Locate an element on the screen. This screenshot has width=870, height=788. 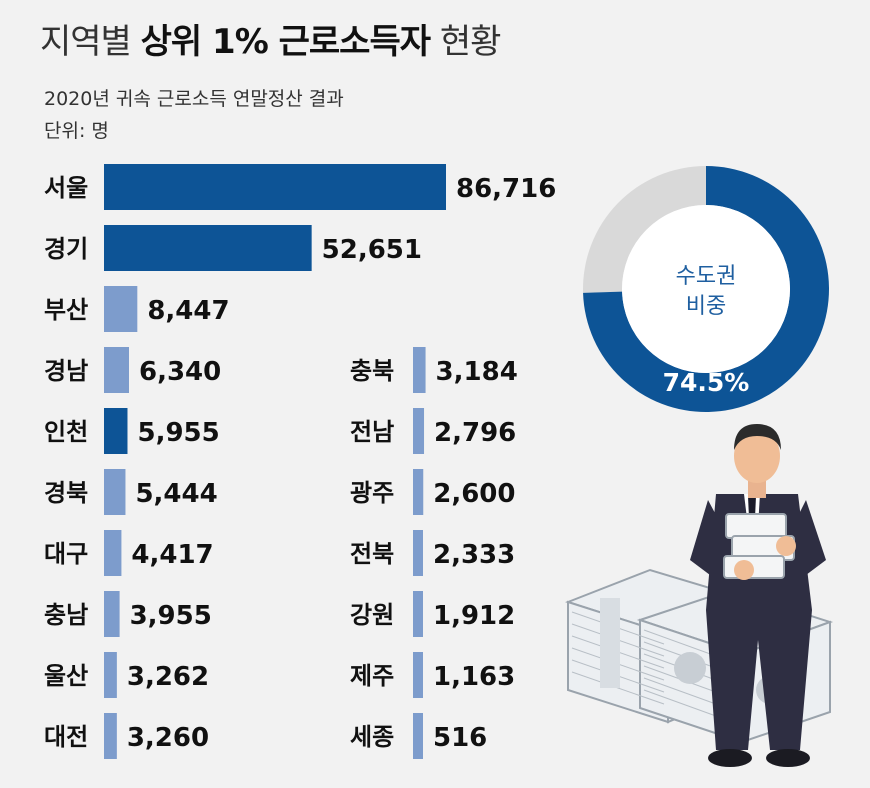
category-label: 대구 is located at coordinates (66, 554).